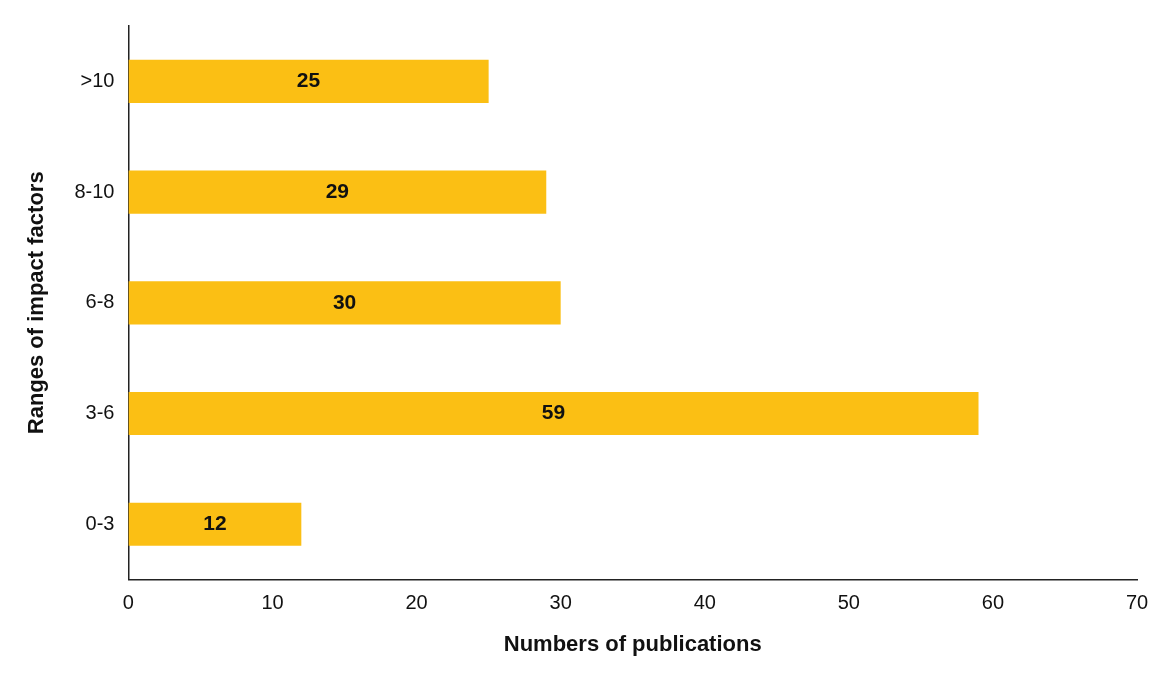  Describe the element at coordinates (993, 602) in the screenshot. I see `x-tick-label: 60` at that location.